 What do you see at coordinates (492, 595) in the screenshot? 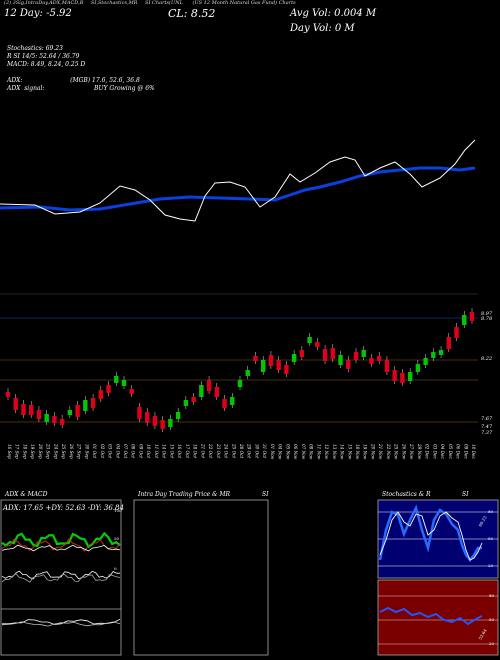
I see `rsi-tick: 80` at bounding box center [492, 595].